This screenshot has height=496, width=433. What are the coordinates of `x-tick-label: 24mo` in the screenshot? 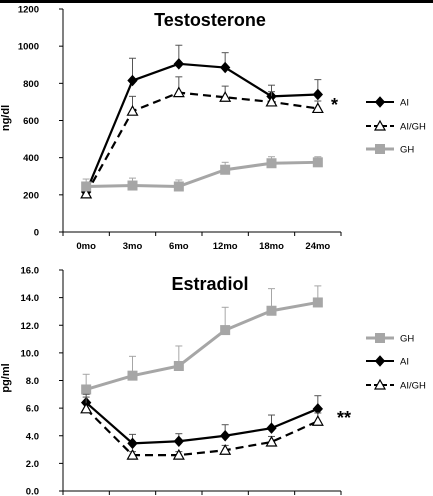 It's located at (317, 246).